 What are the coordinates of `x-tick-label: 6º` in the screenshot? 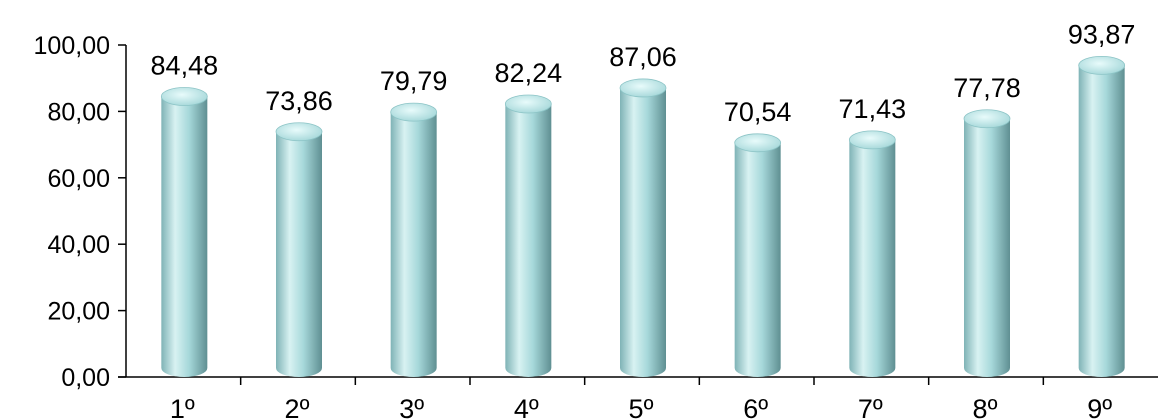 It's located at (755, 406).